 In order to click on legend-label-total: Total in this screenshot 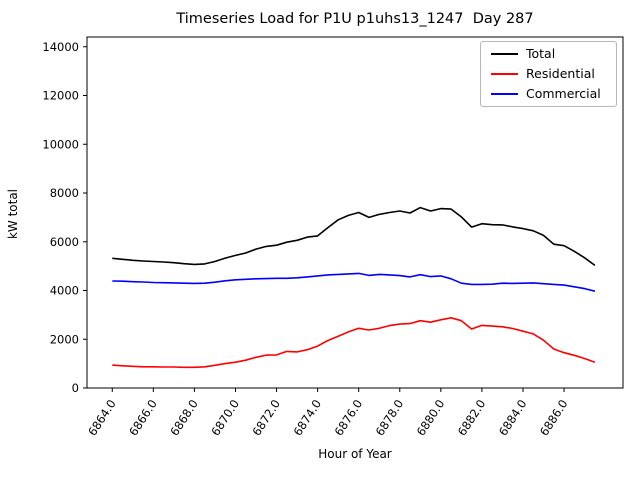, I will do `click(541, 53)`.